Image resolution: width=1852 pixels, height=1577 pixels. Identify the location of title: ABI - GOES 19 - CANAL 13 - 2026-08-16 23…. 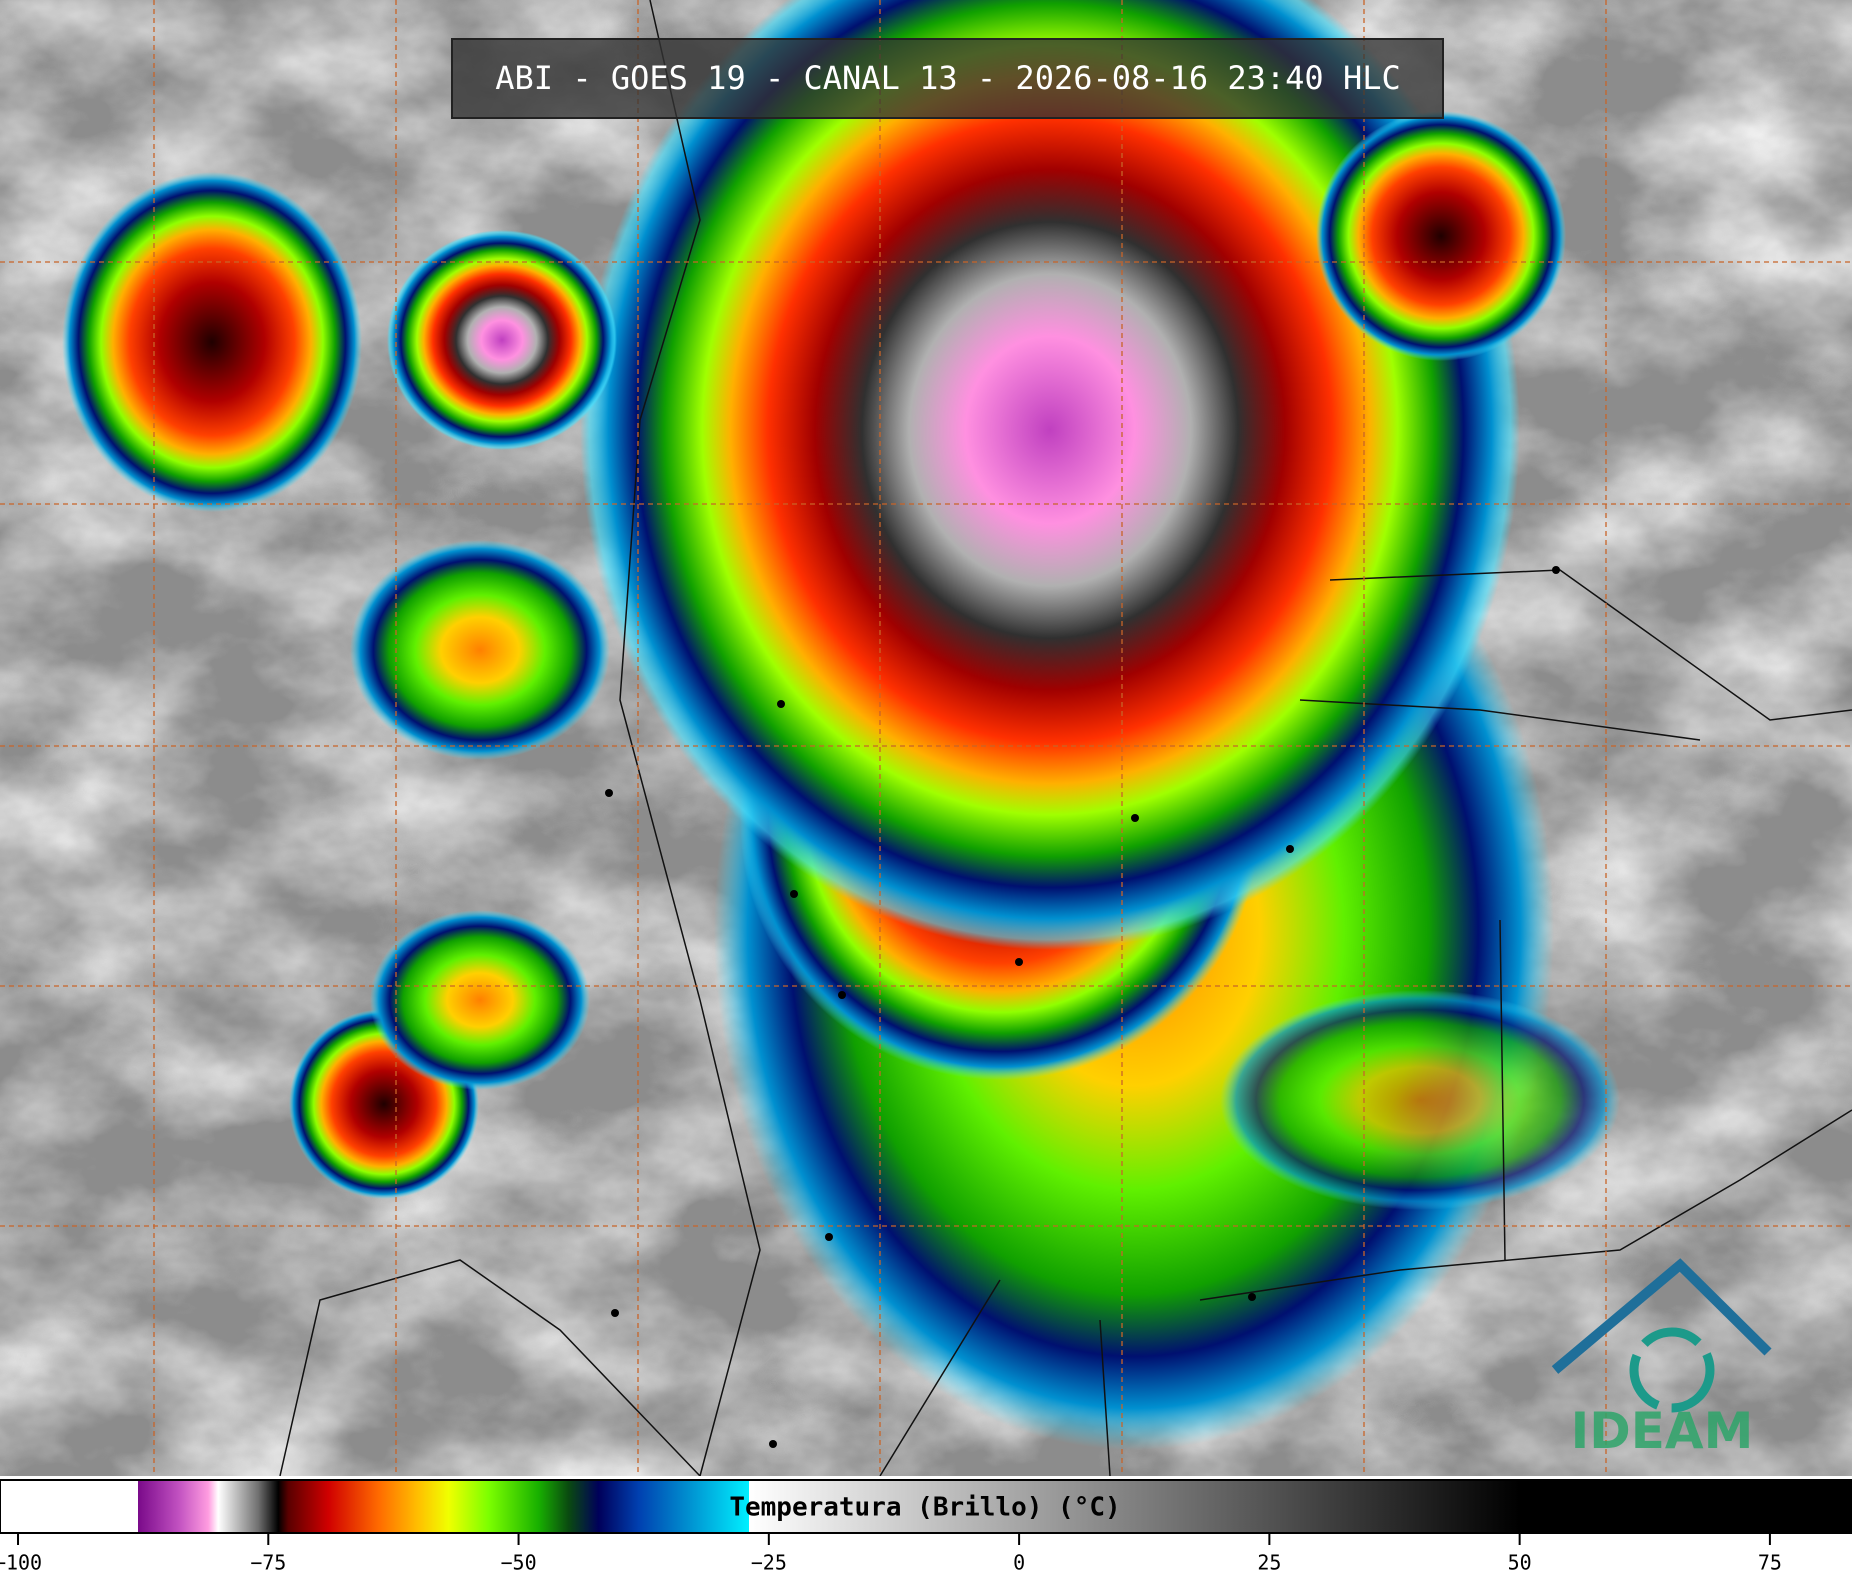
(947, 78).